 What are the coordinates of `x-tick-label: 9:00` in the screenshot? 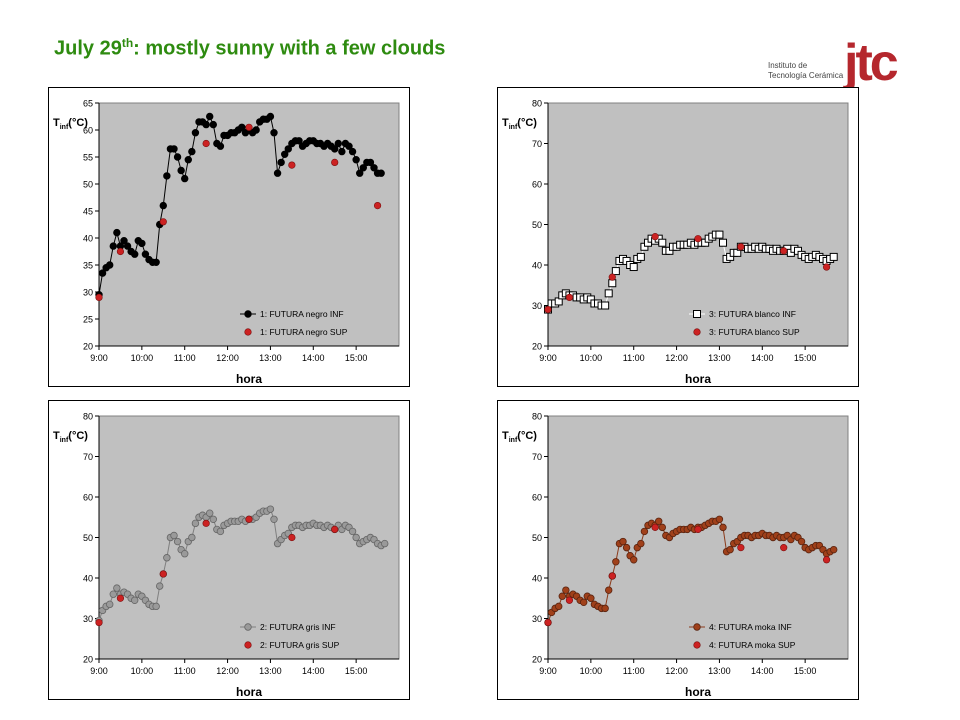 It's located at (99, 358).